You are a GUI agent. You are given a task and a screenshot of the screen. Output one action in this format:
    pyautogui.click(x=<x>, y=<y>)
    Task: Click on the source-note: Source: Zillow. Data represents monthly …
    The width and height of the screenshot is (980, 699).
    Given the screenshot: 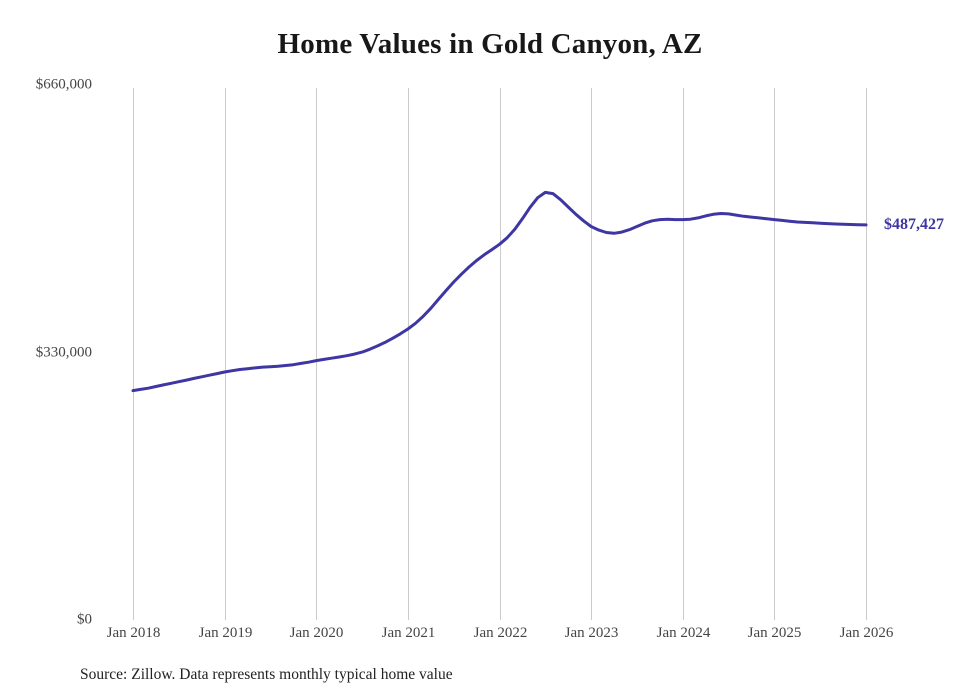 What is the action you would take?
    pyautogui.click(x=266, y=674)
    